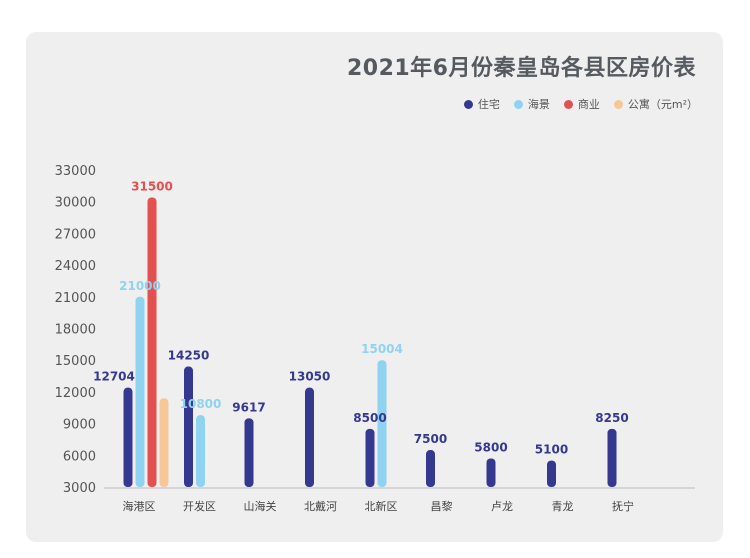 Image resolution: width=750 pixels, height=558 pixels. Describe the element at coordinates (248, 407) in the screenshot. I see `data-label: 9617` at that location.